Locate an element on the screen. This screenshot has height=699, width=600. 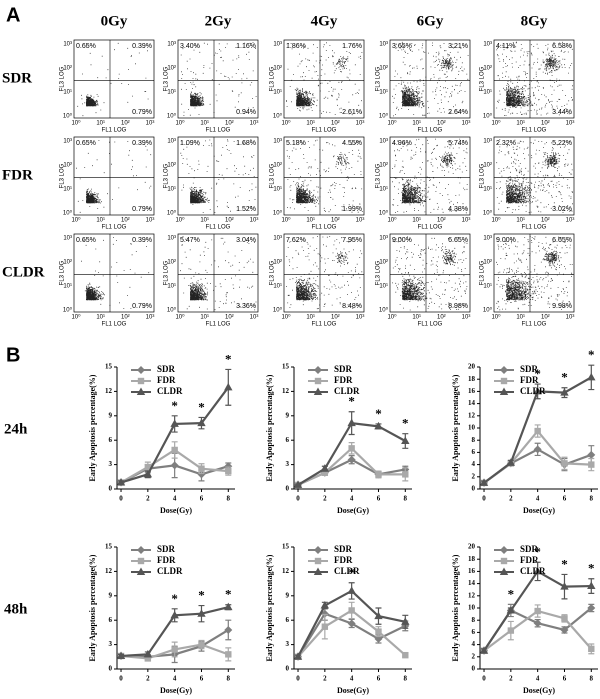
quadrant-percent: 1.16% is located at coordinates (246, 46).